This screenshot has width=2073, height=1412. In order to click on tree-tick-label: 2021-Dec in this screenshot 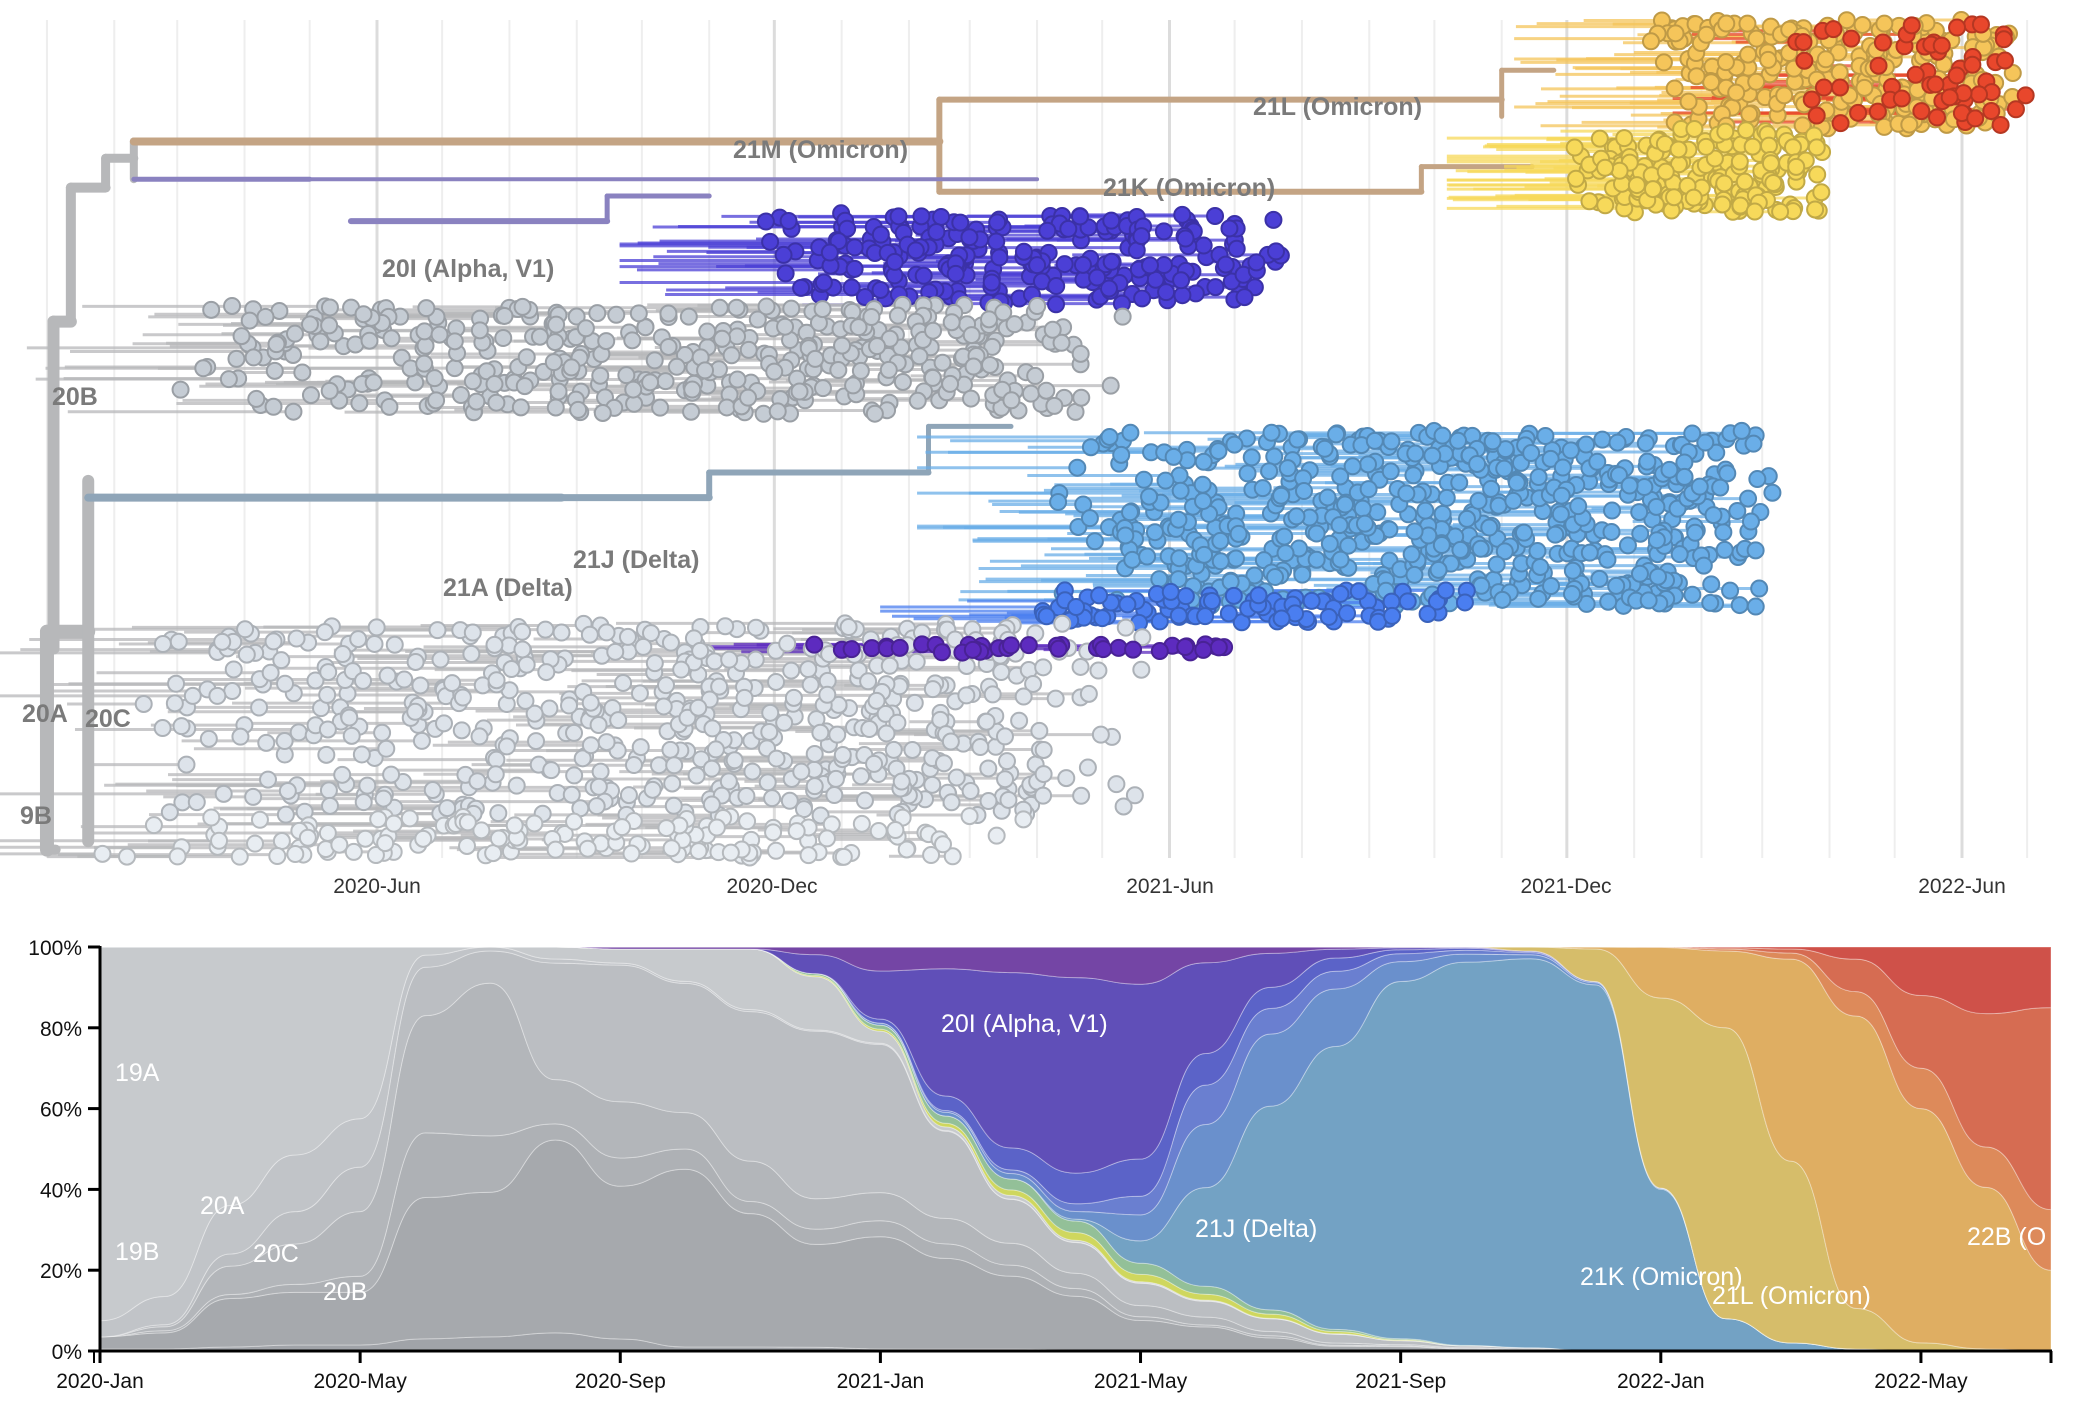, I will do `click(1565, 886)`.